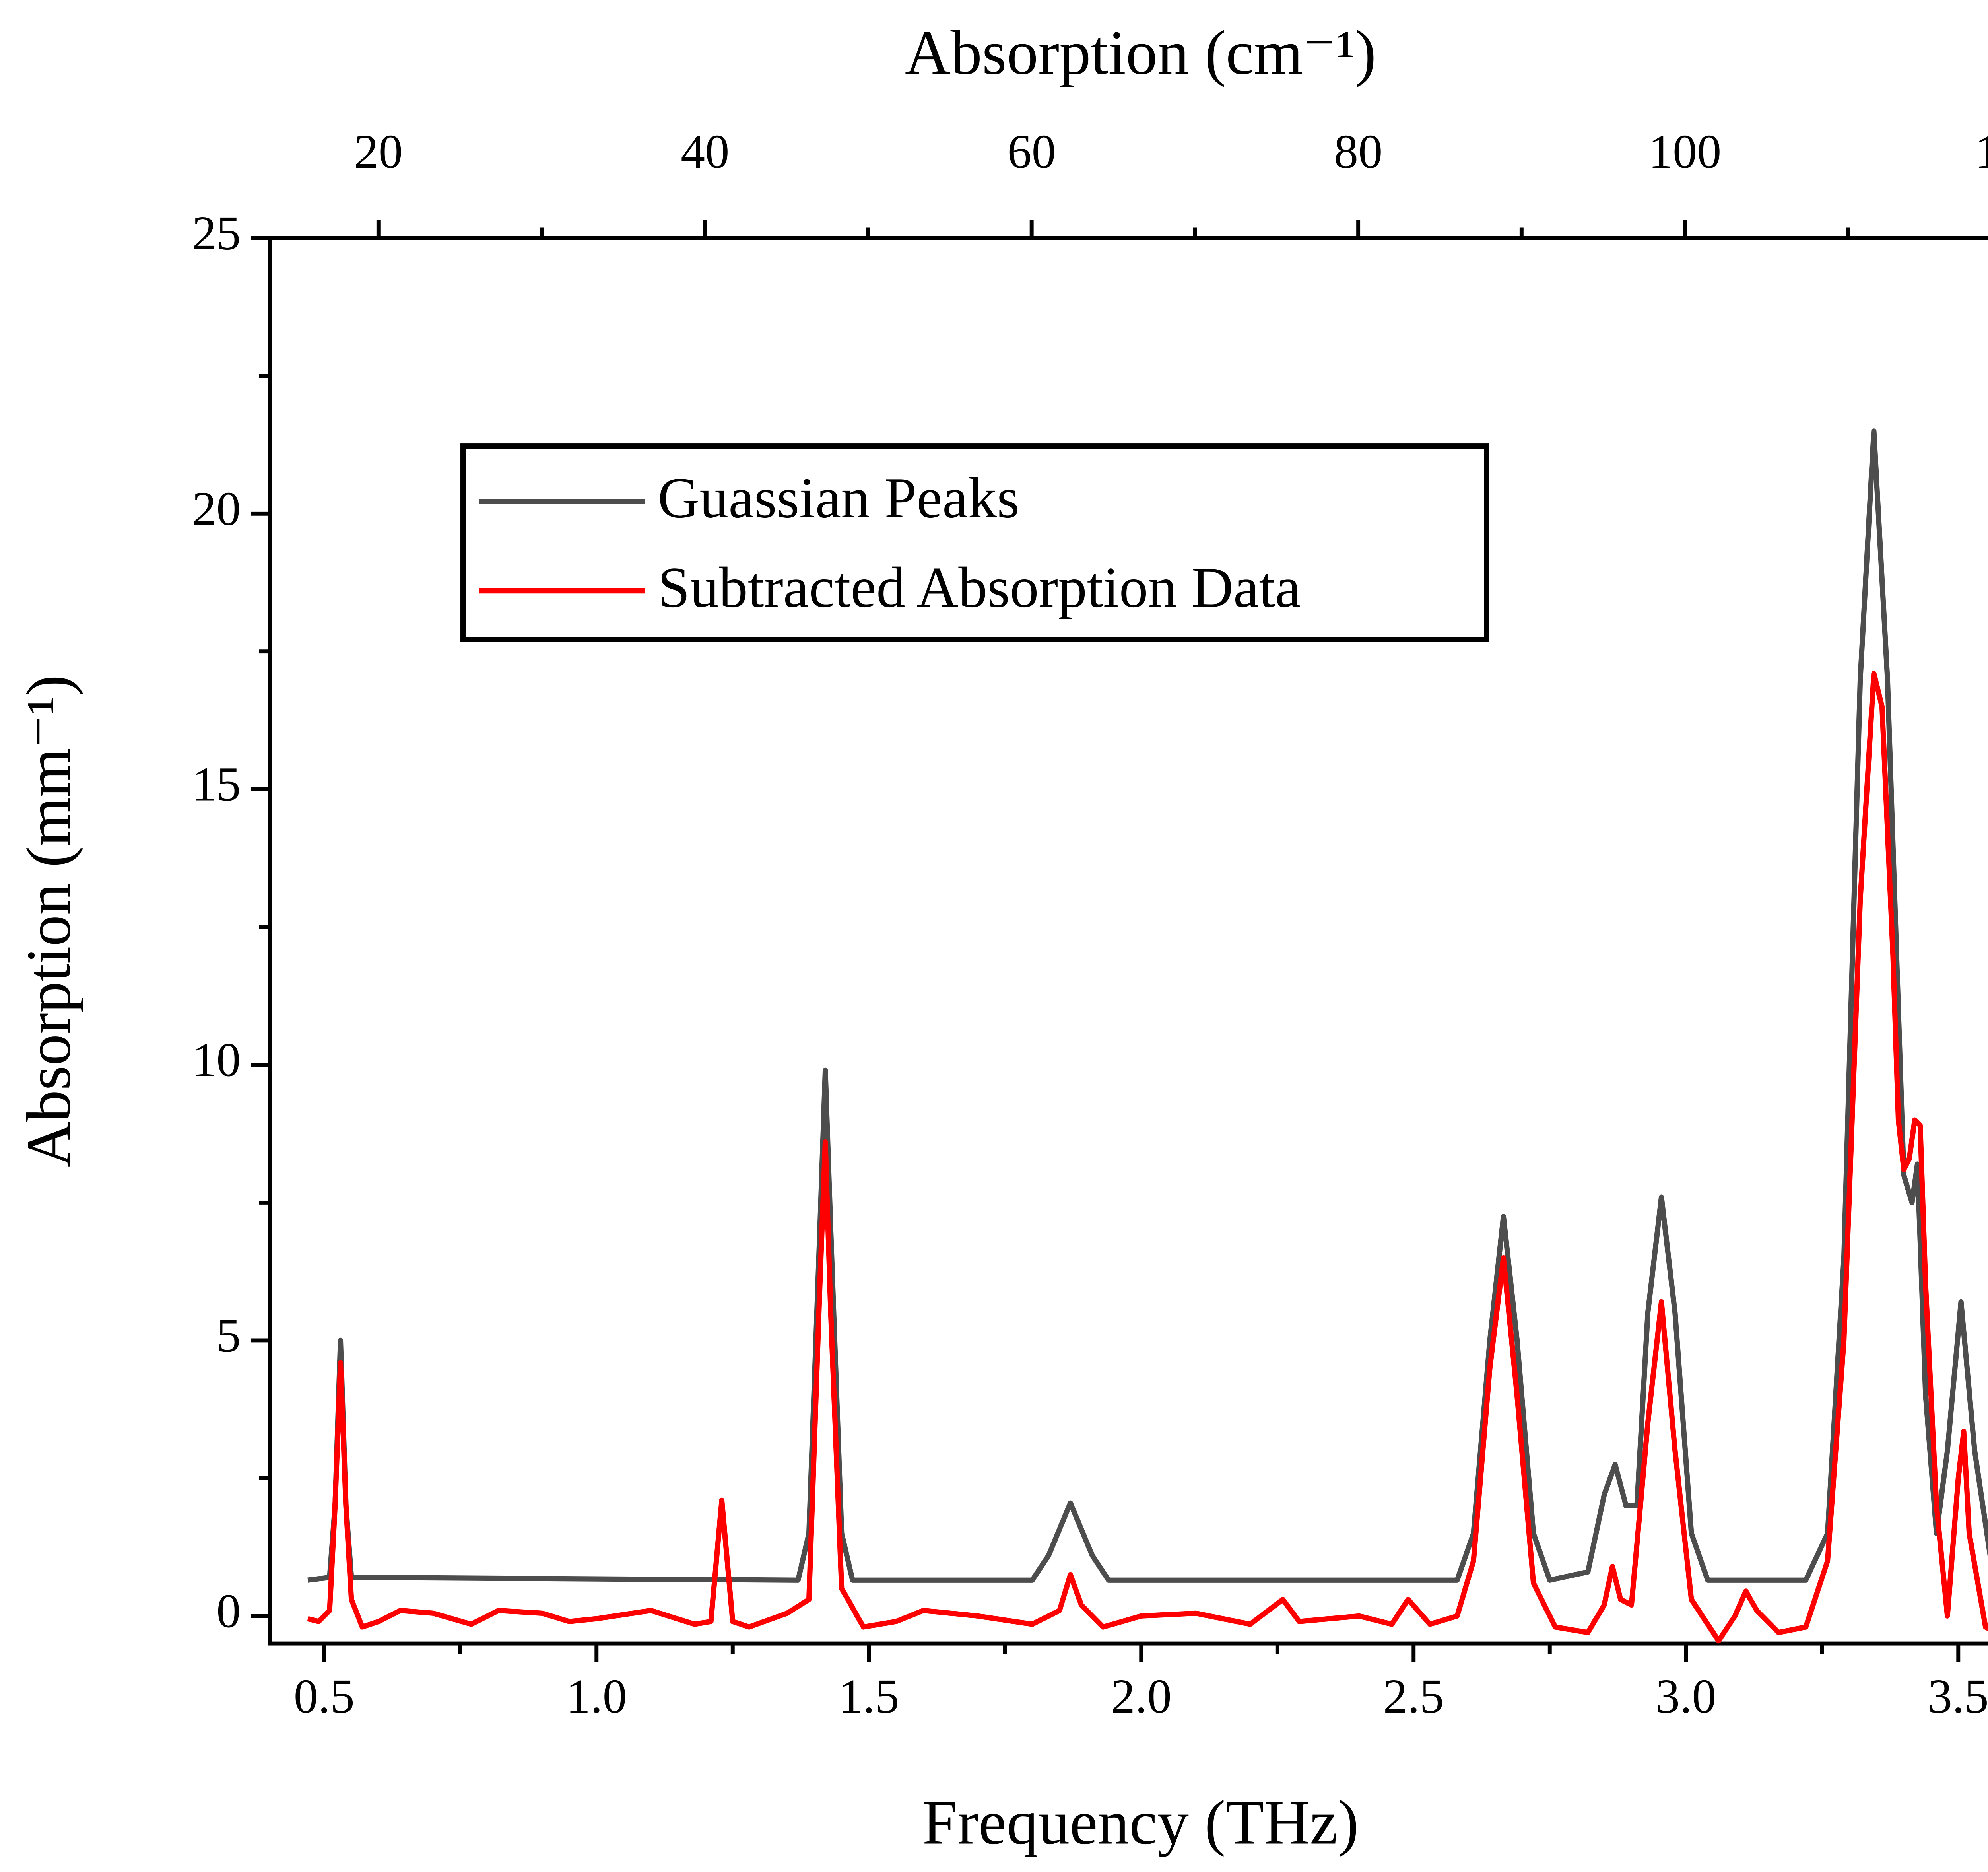 This screenshot has width=1988, height=1872. Describe the element at coordinates (216, 233) in the screenshot. I see `y-tick-label: 25` at that location.